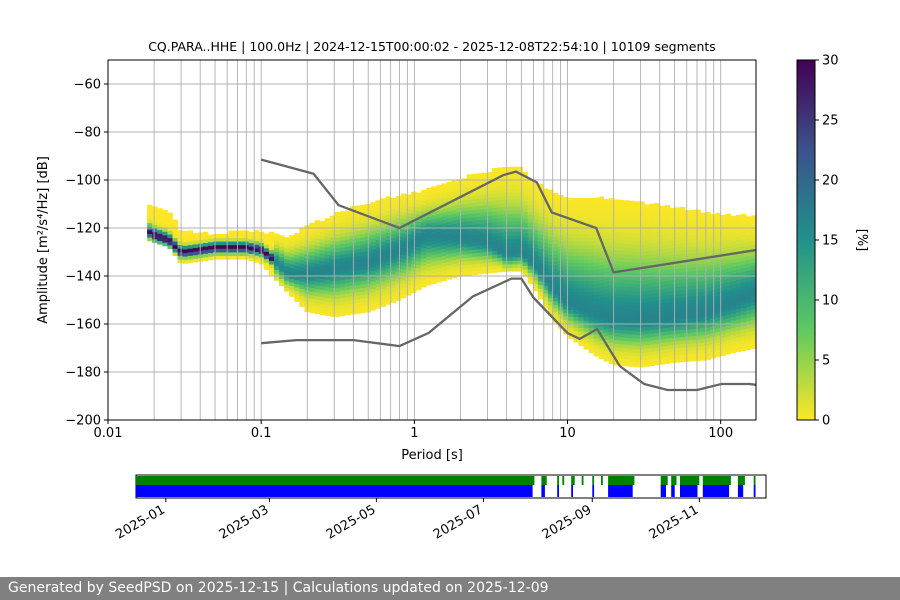 The width and height of the screenshot is (900, 600). What do you see at coordinates (83, 421) in the screenshot?
I see `y-tick-label: −200` at bounding box center [83, 421].